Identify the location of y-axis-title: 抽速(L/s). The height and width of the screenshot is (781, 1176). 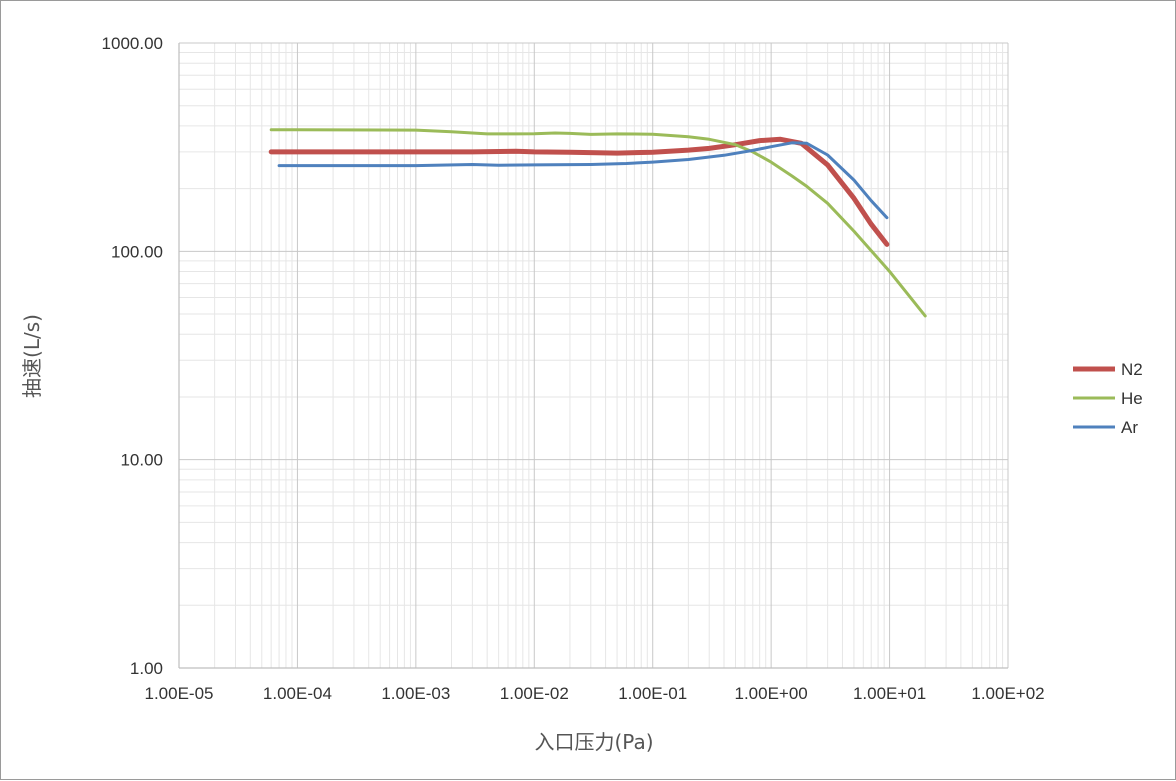
(32, 356).